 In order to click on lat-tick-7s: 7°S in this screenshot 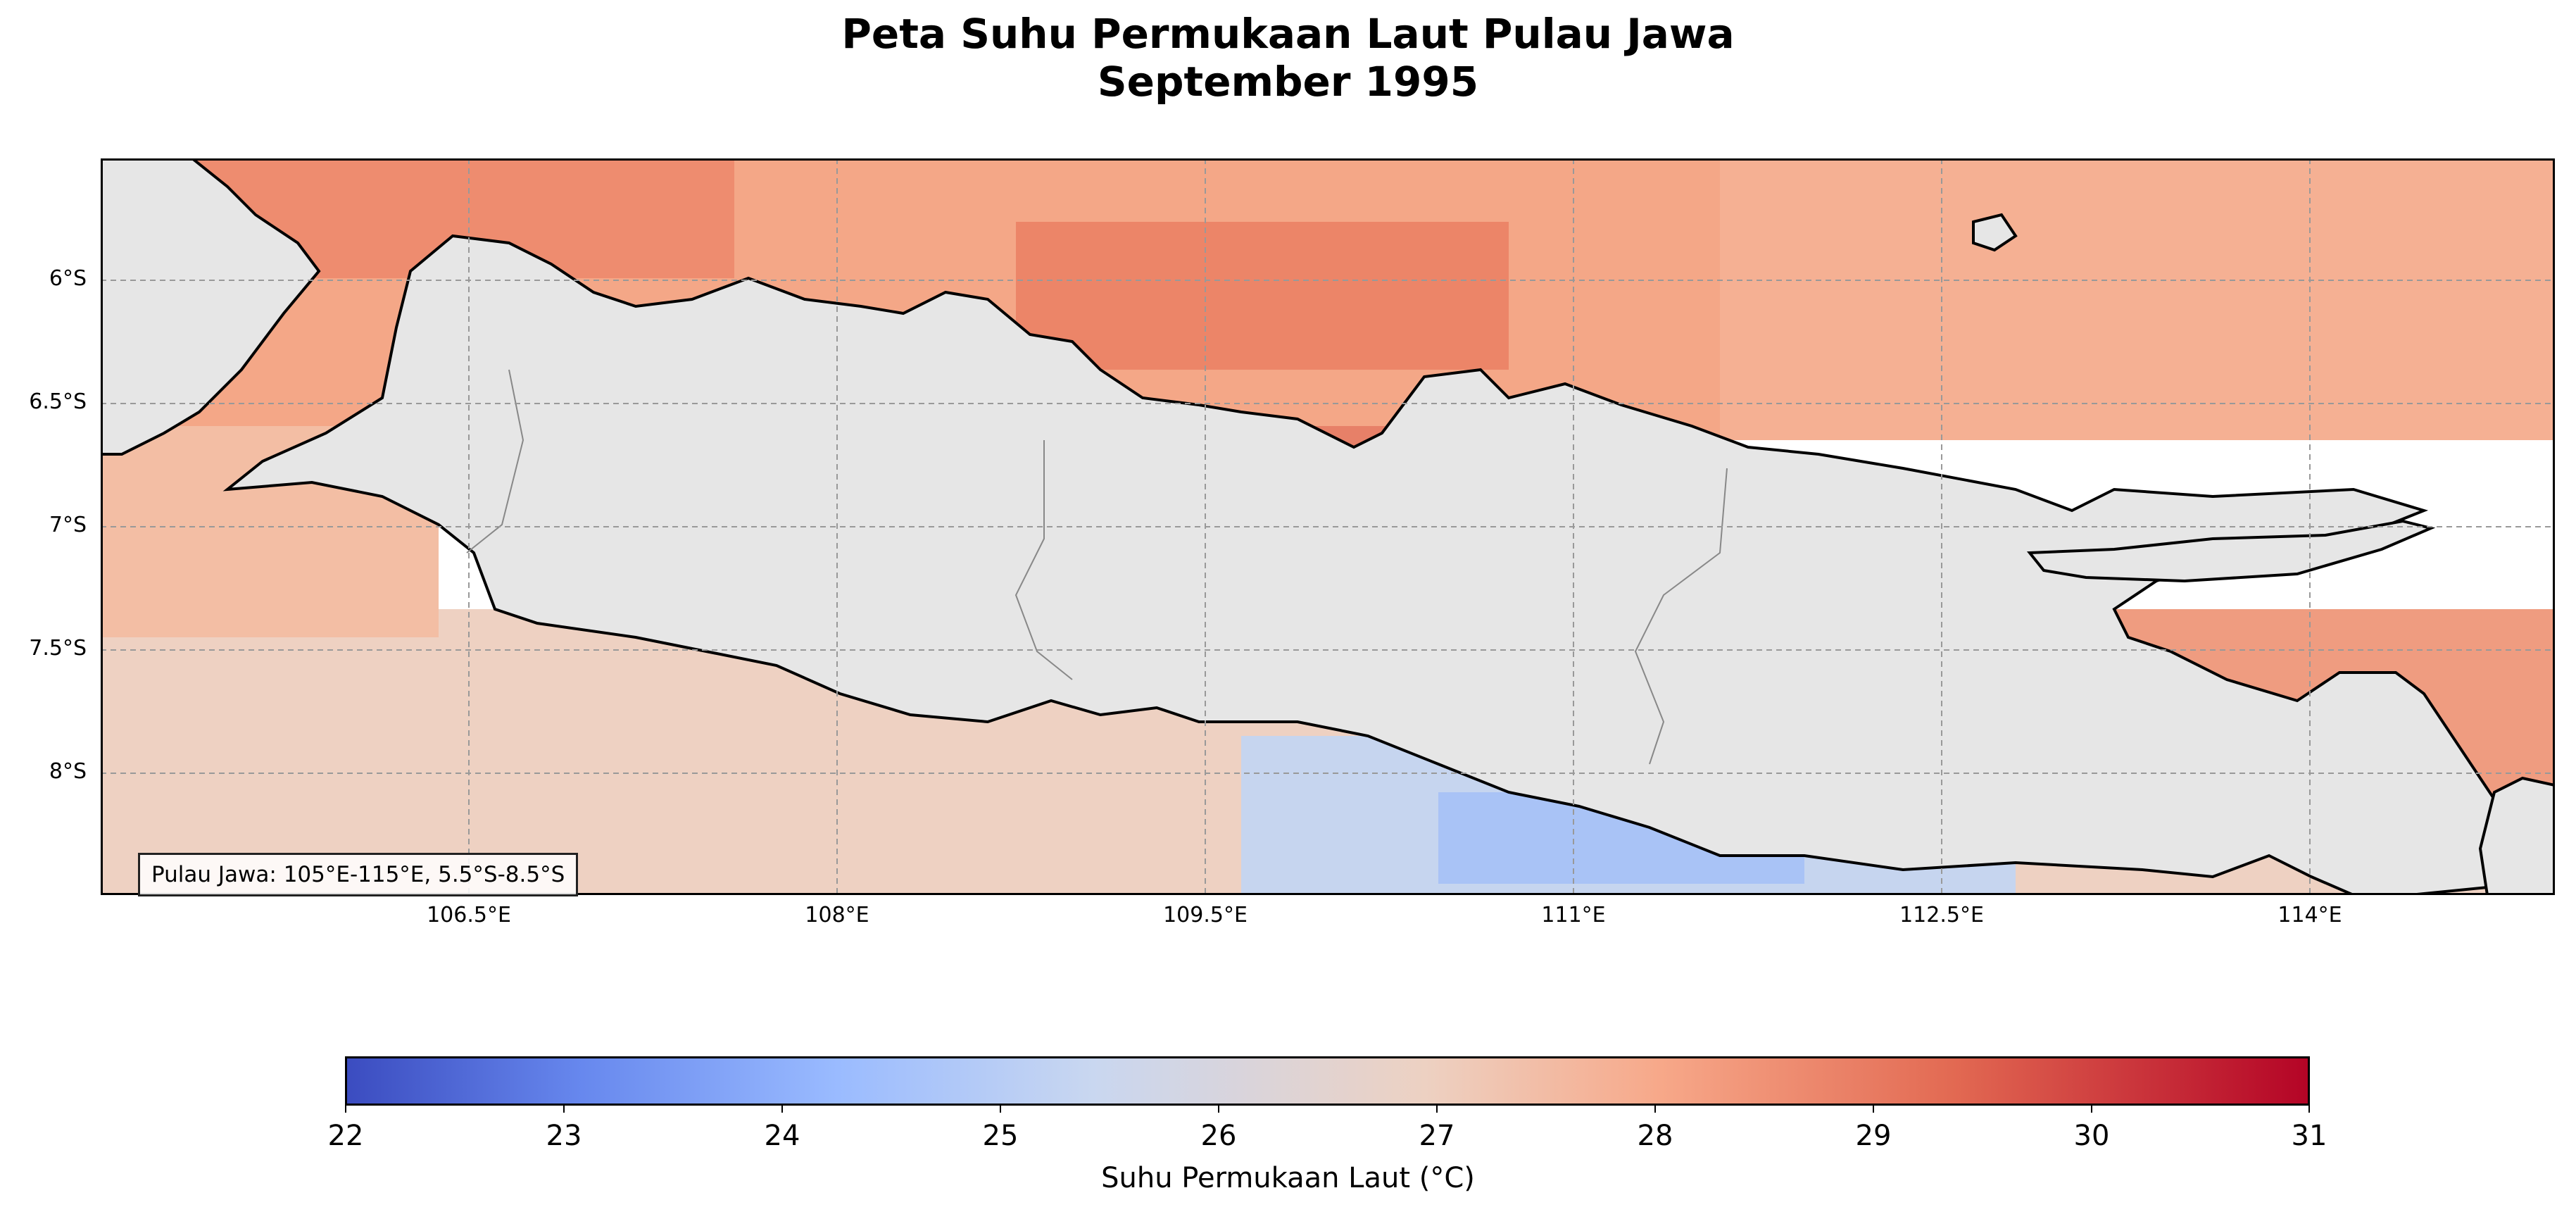, I will do `click(68, 525)`.